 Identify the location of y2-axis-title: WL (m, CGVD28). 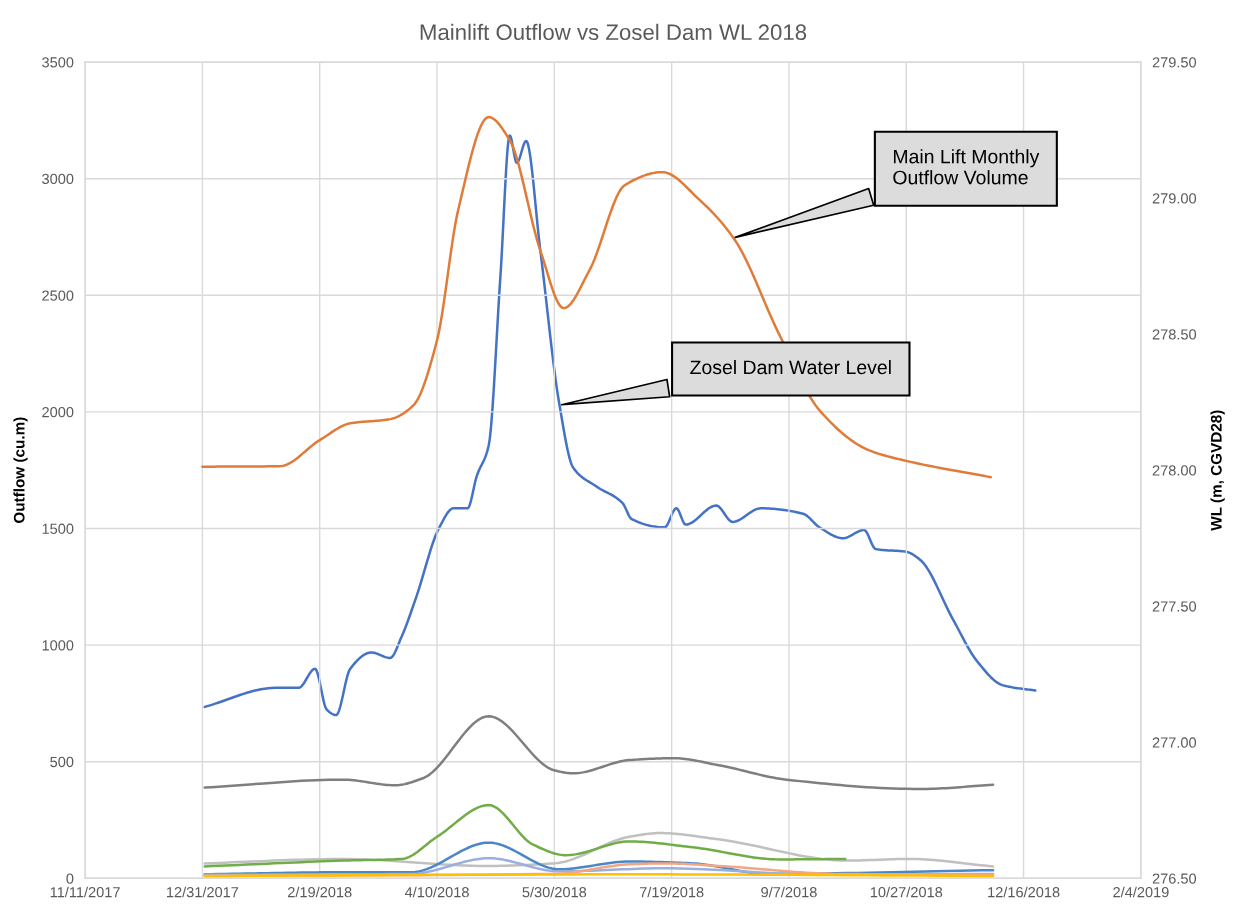
(1217, 470).